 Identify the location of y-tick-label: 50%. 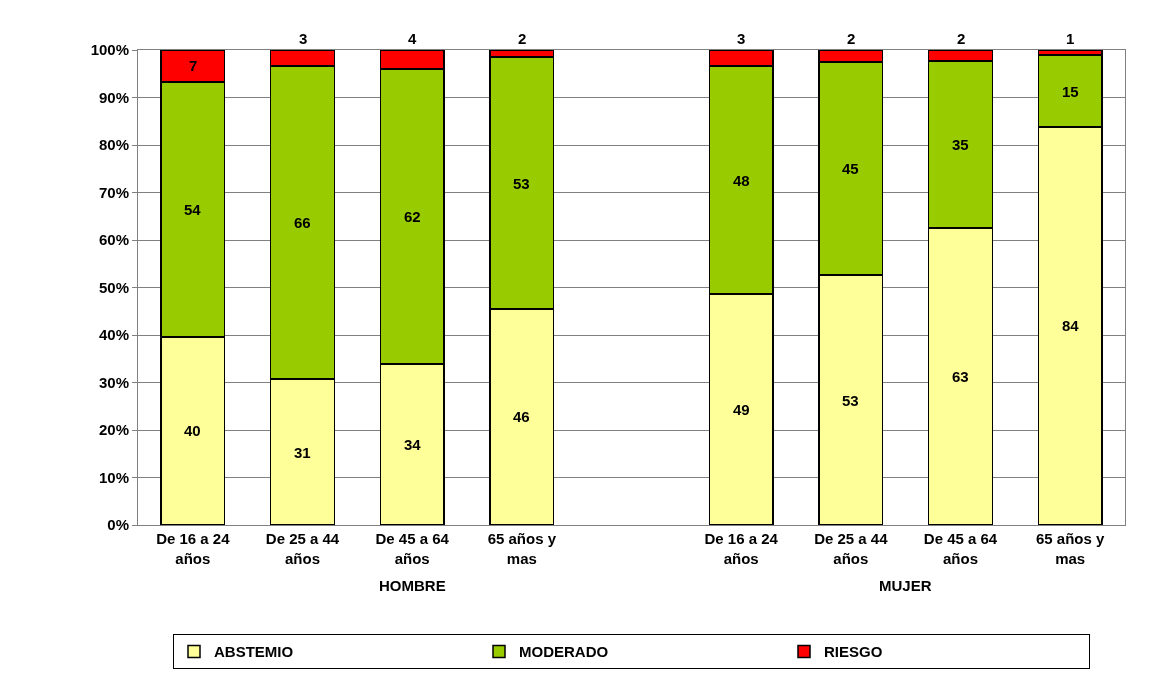
(113, 287).